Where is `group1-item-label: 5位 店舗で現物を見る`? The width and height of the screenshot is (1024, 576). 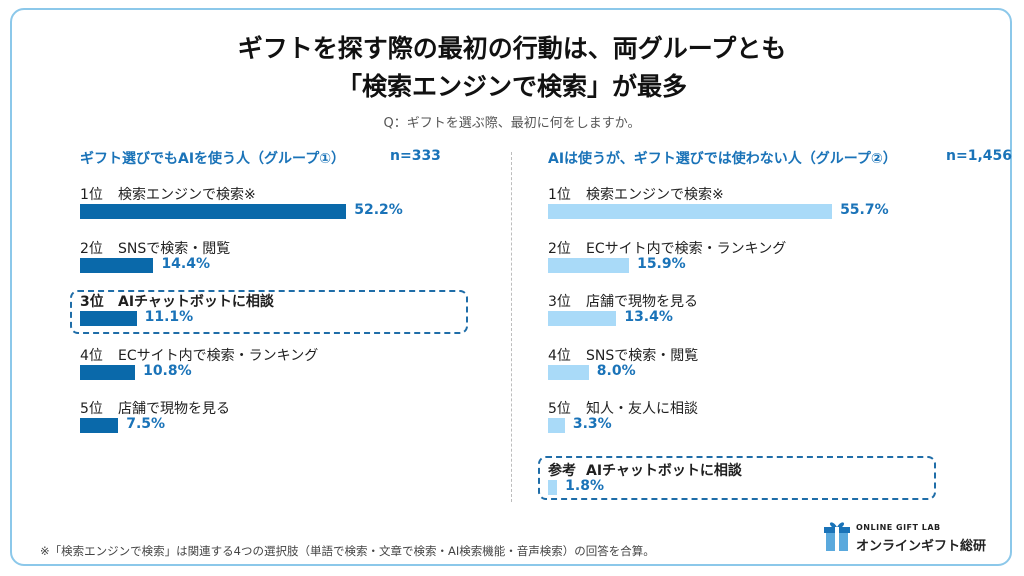 group1-item-label: 5位 店舗で現物を見る is located at coordinates (155, 408).